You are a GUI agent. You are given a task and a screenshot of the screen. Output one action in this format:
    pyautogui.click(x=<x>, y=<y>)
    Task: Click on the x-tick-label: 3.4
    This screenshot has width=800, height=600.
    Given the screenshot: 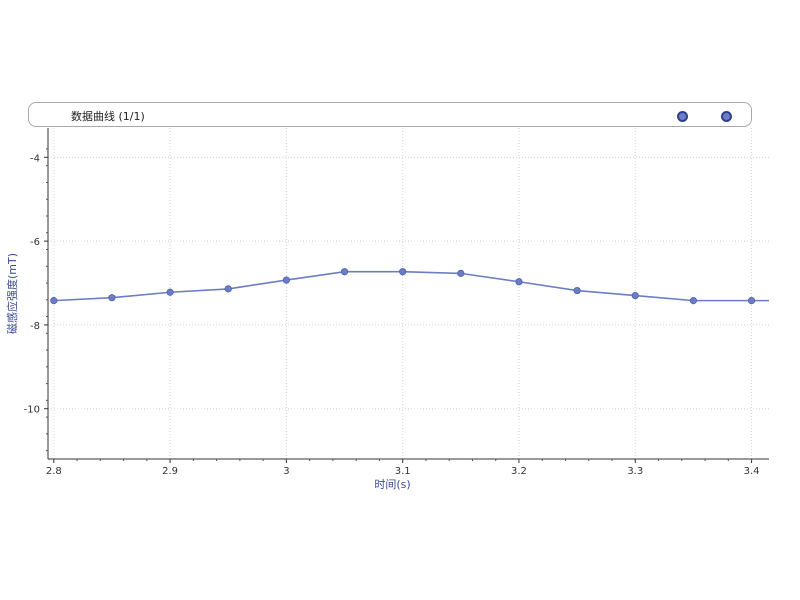 What is the action you would take?
    pyautogui.click(x=752, y=471)
    